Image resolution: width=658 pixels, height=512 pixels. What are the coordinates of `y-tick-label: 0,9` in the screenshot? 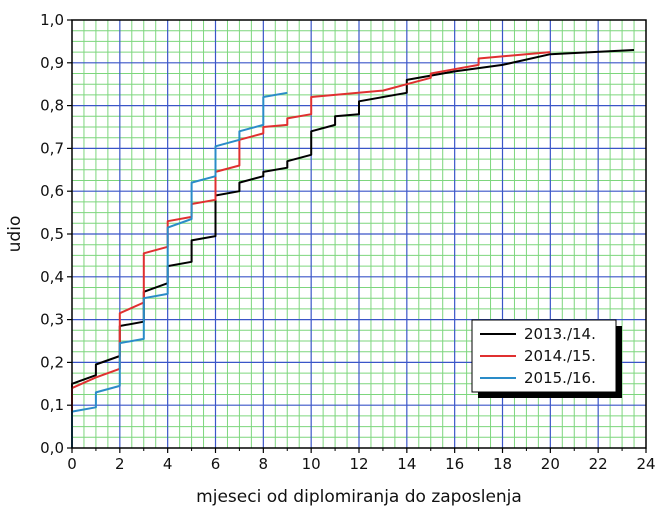 It's located at (52, 63).